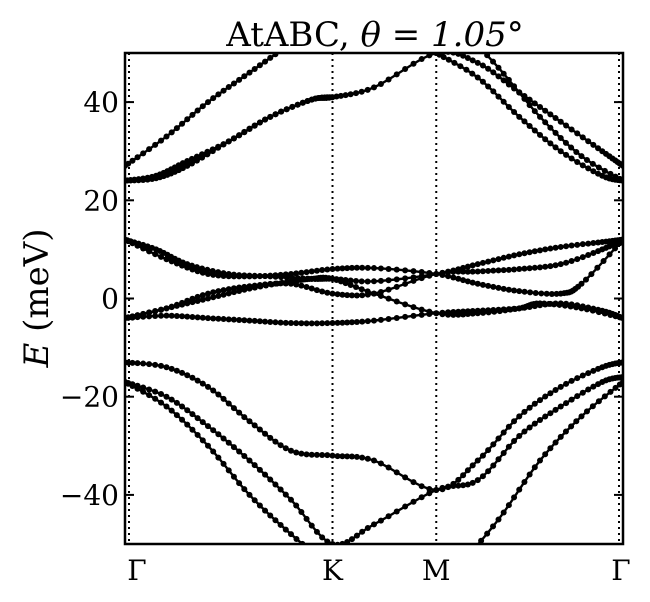 This screenshot has width=650, height=602. What do you see at coordinates (89, 495) in the screenshot?
I see `y-tick-label: −40` at bounding box center [89, 495].